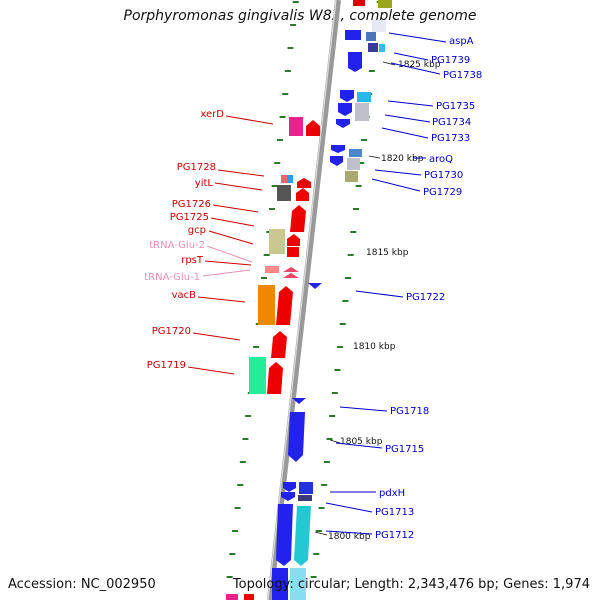  Describe the element at coordinates (359, 3) in the screenshot. I see `feature-top-red` at that location.